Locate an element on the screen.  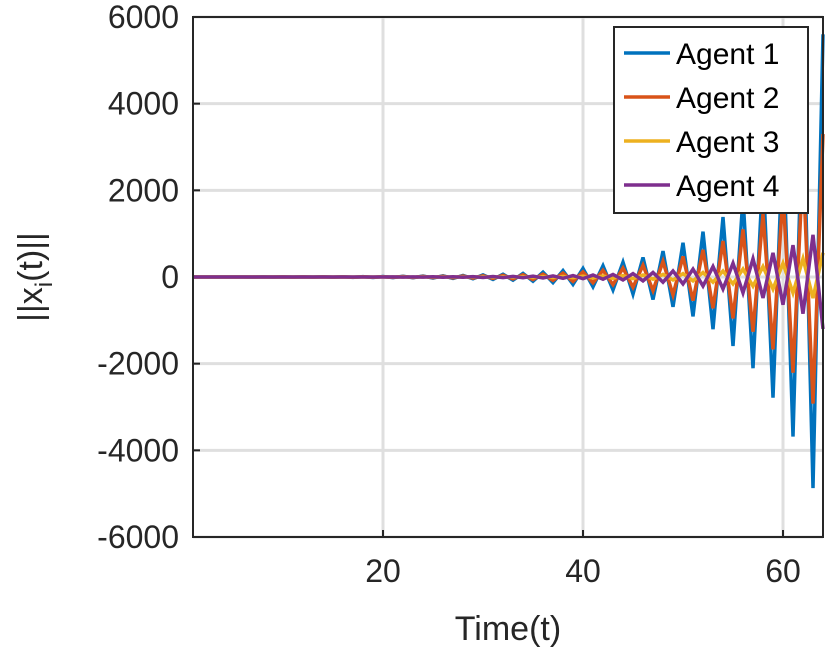
y-tick-label: 4000 is located at coordinates (143, 104).